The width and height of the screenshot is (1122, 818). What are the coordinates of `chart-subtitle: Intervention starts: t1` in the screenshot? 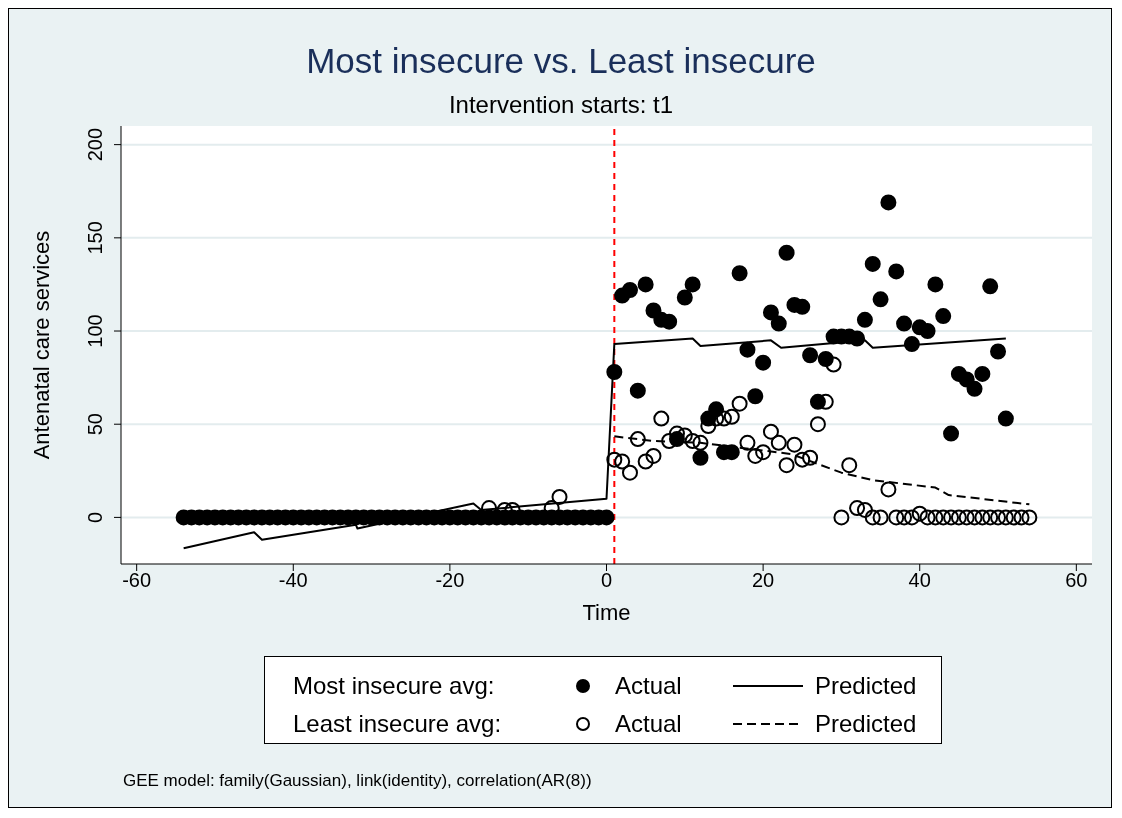 It's located at (561, 105).